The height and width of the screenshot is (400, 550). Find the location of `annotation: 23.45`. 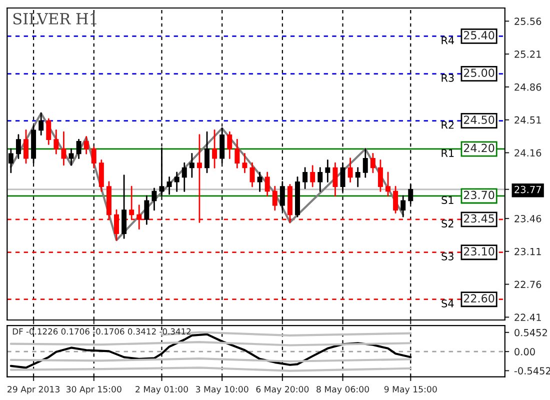

annotation: 23.45 is located at coordinates (479, 218).